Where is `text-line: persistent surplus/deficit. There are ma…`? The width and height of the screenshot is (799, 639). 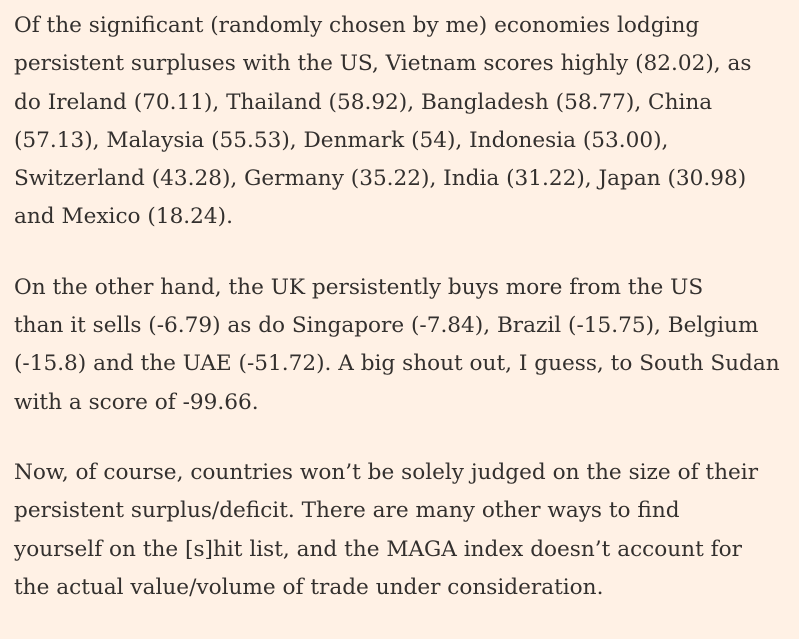 text-line: persistent surplus/deficit. There are ma… is located at coordinates (347, 511).